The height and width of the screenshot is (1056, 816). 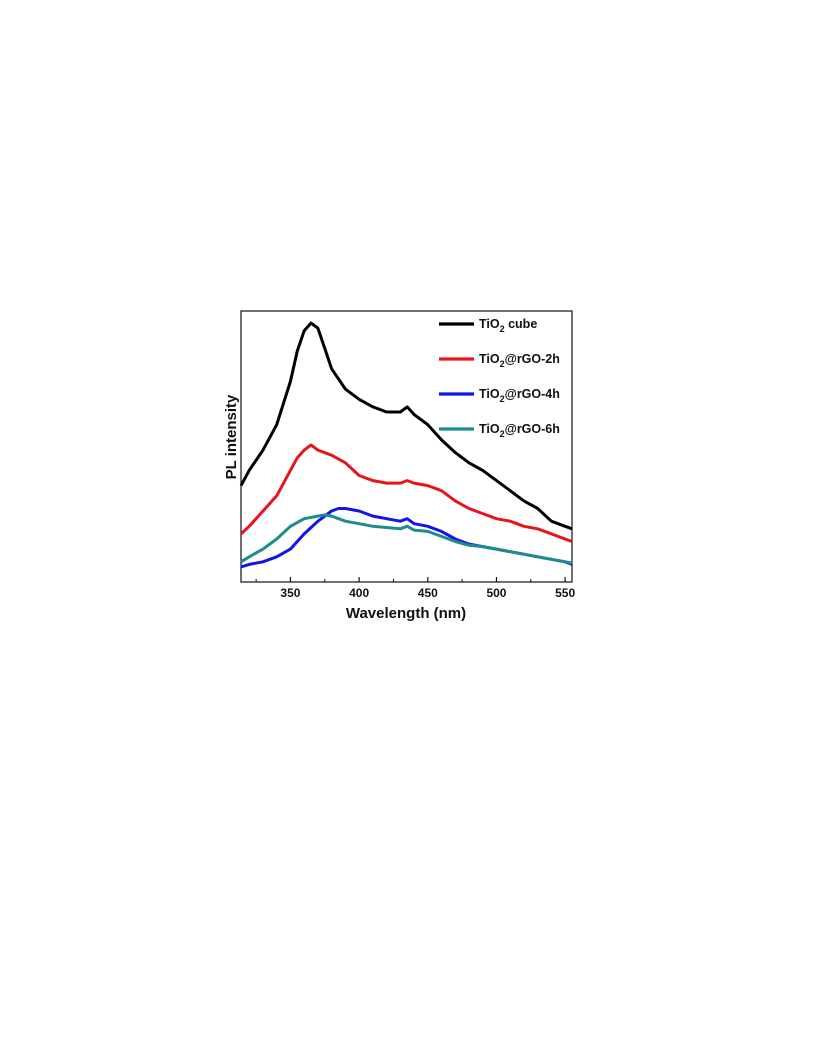 I want to click on legend-label-2: TiO2@rGO-2h, so click(x=519, y=360).